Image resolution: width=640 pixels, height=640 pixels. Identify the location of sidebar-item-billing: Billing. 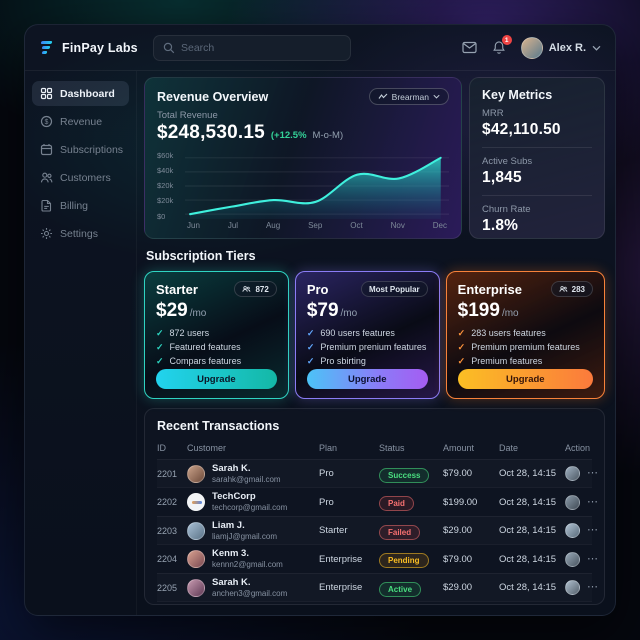
(80, 205).